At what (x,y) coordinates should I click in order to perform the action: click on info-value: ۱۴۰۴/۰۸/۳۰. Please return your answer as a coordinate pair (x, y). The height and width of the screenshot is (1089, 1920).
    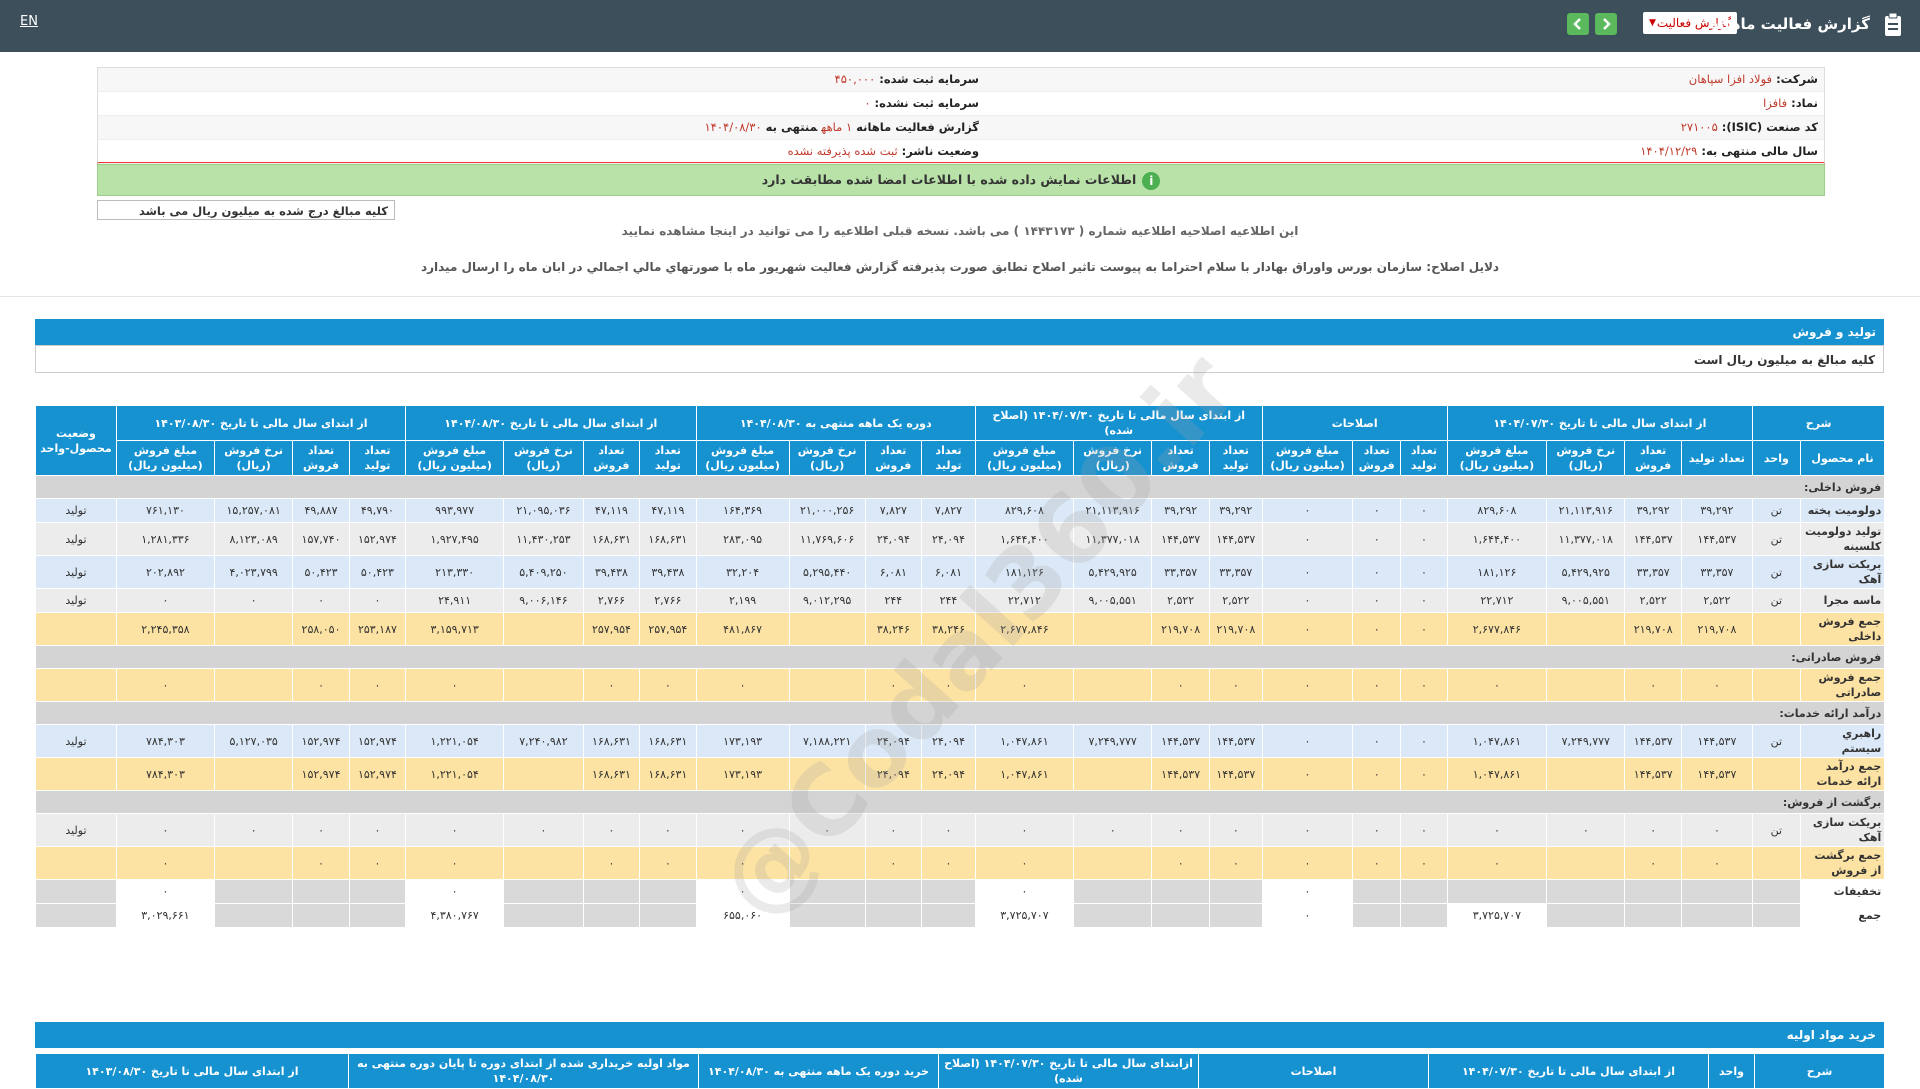
    Looking at the image, I should click on (733, 127).